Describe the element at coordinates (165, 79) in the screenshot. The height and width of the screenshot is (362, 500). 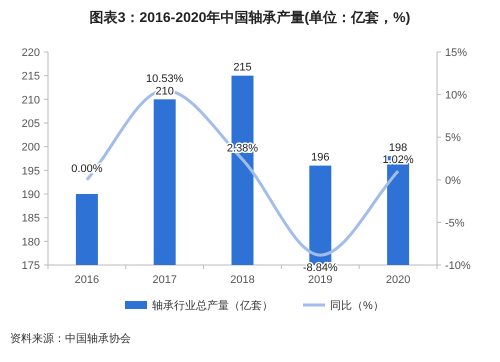
I see `data-label: 10.53%` at that location.